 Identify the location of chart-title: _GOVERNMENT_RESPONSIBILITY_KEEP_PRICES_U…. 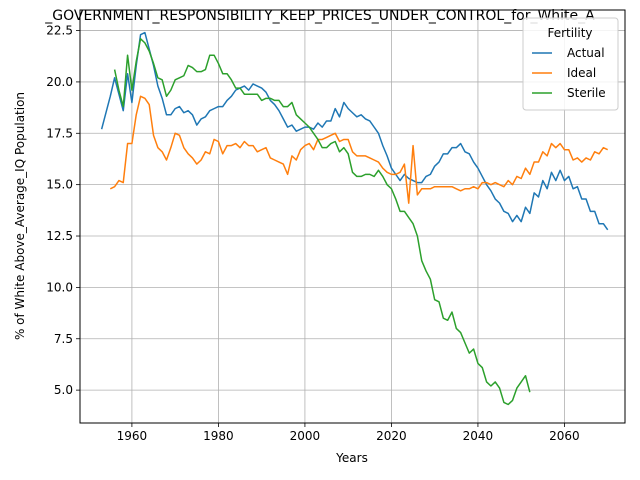
(319, 16).